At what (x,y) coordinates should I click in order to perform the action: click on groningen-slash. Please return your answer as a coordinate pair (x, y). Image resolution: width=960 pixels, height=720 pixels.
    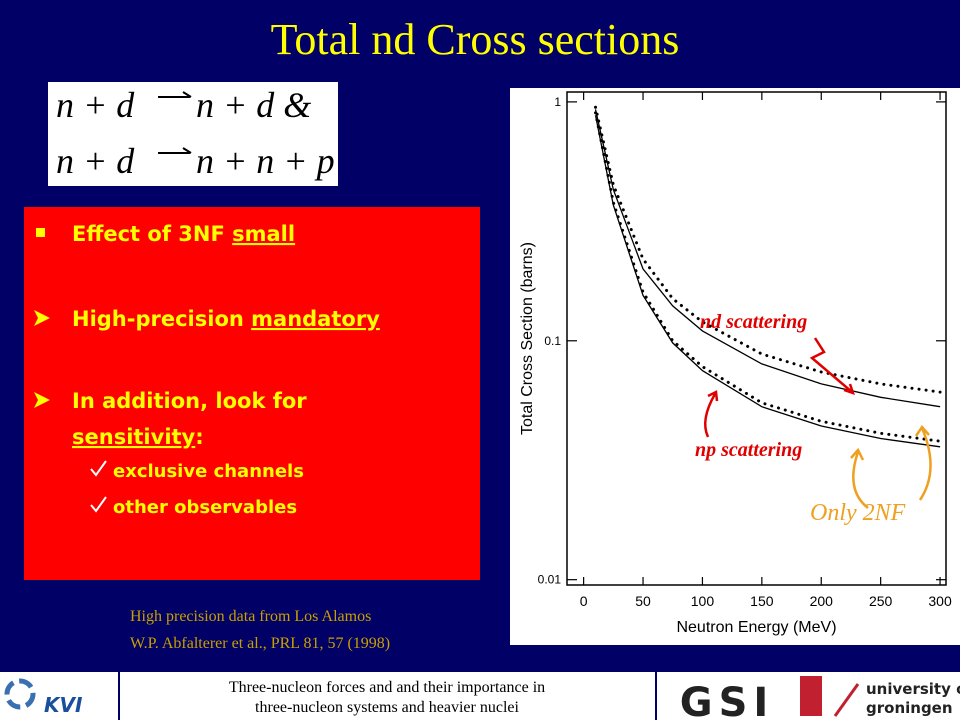
    Looking at the image, I should click on (846, 700).